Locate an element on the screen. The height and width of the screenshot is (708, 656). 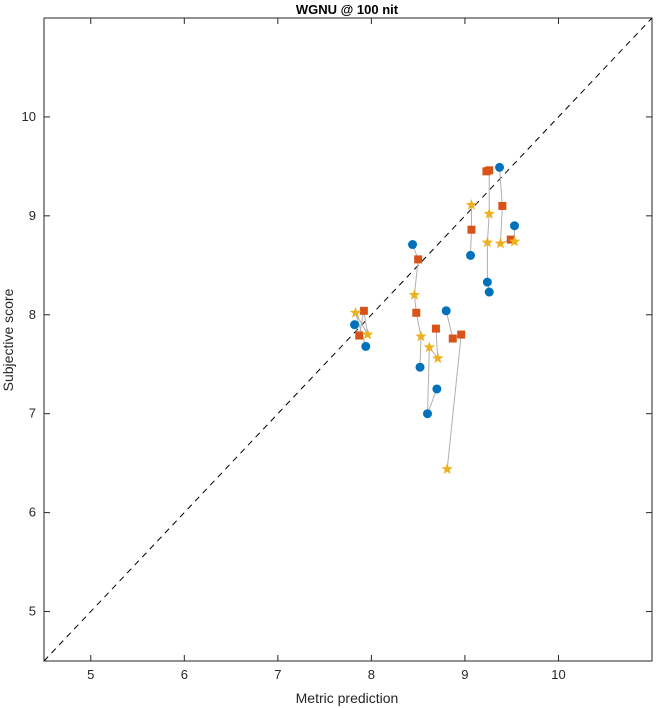
y-axis-label: Subjective score is located at coordinates (8, 339).